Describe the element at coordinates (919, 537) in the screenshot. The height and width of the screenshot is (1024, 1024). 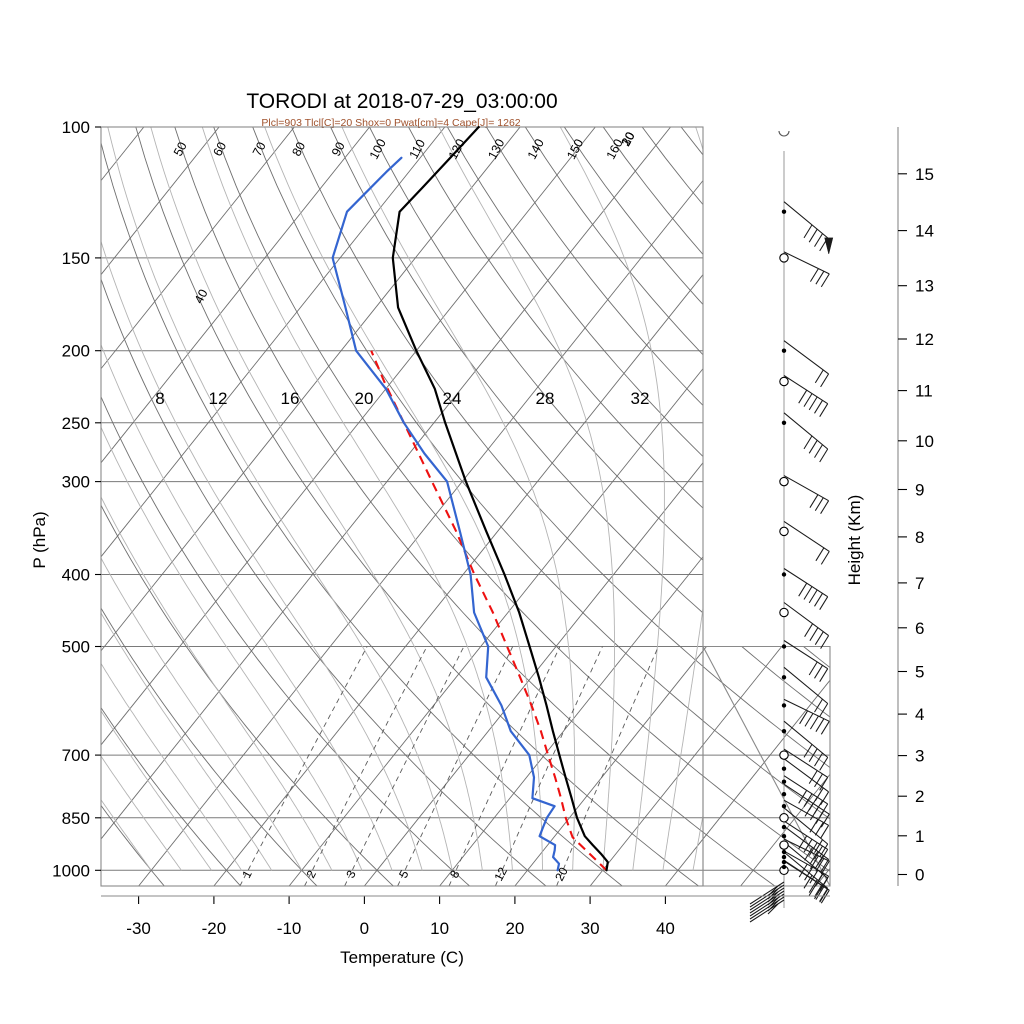
I see `height-axis-tick: 8` at that location.